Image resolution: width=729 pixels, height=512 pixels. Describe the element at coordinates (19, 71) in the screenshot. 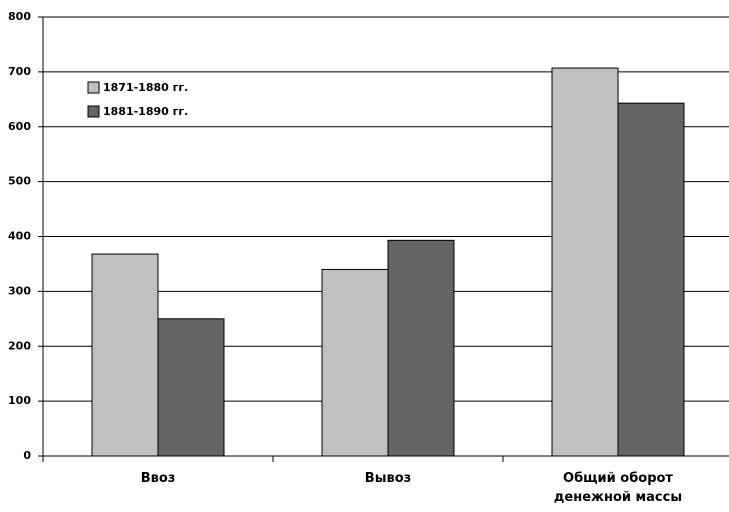

I see `y-tick-label: 700` at that location.